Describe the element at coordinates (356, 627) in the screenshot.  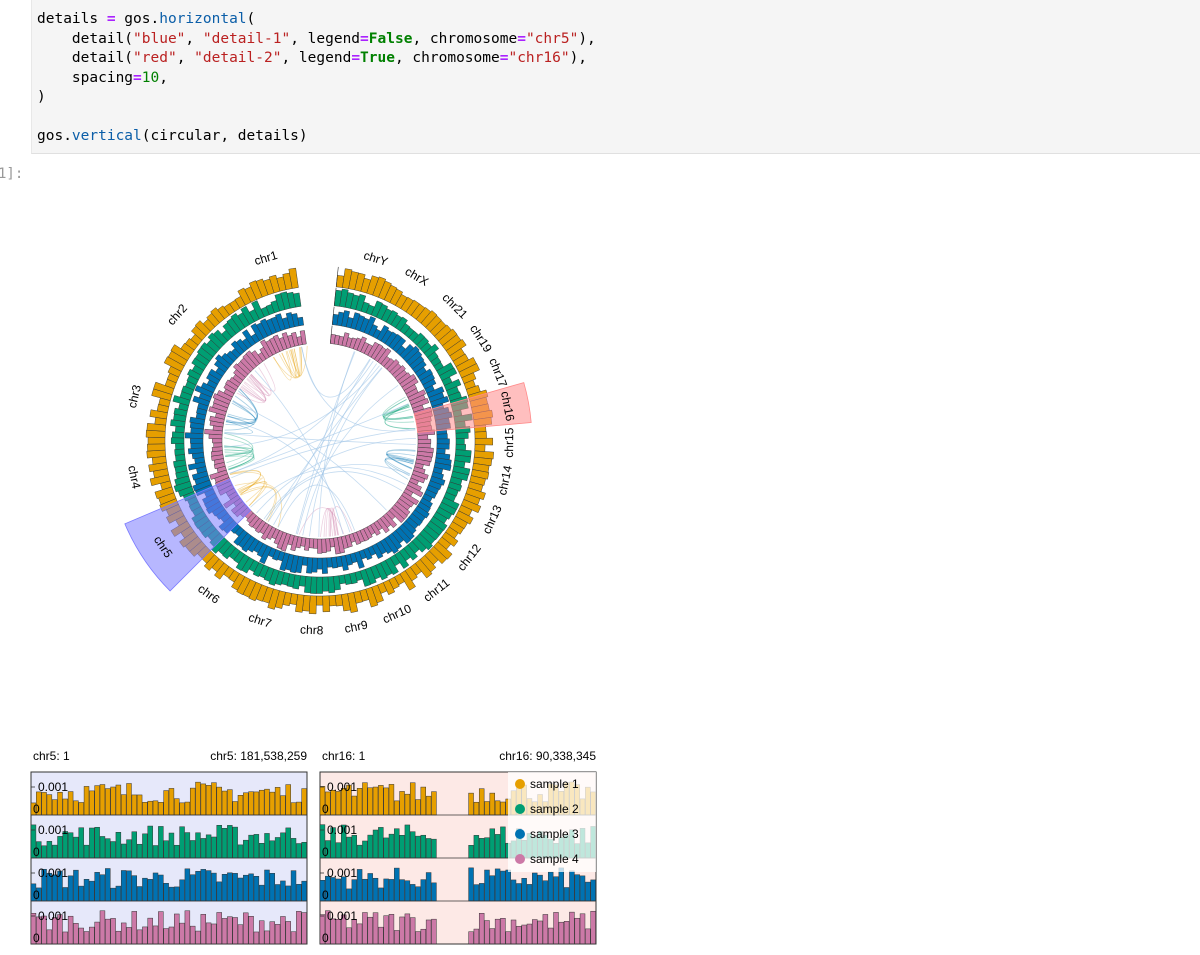
I see `chromosome-label: chr9` at that location.